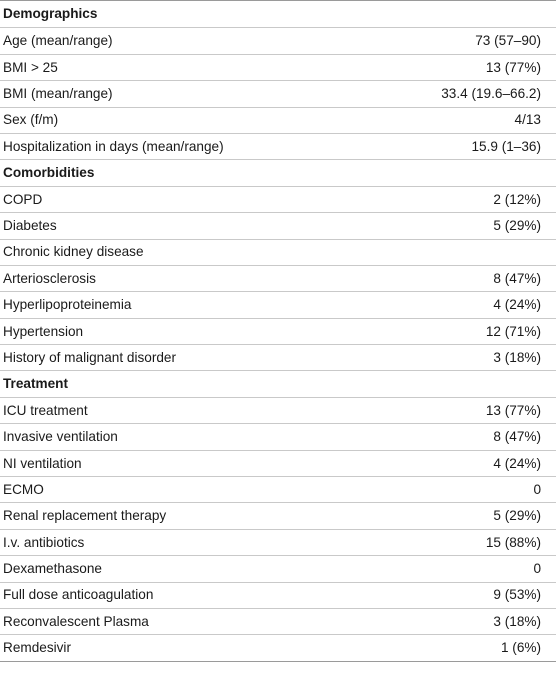 Image resolution: width=556 pixels, height=680 pixels. Describe the element at coordinates (508, 41) in the screenshot. I see `row-value: 73 (57–90)` at that location.